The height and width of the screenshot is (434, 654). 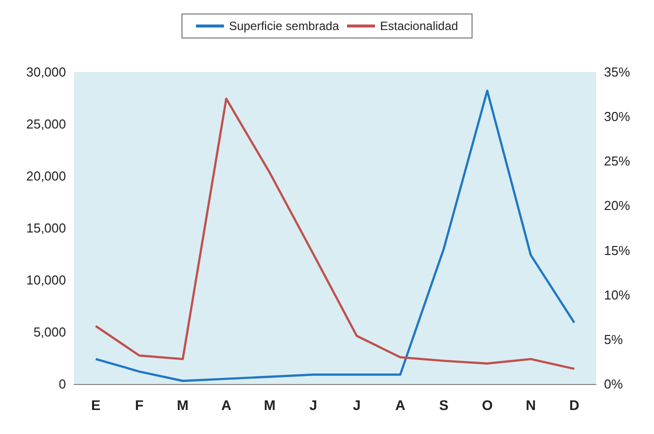 What do you see at coordinates (531, 405) in the screenshot?
I see `x-tick-label: N` at bounding box center [531, 405].